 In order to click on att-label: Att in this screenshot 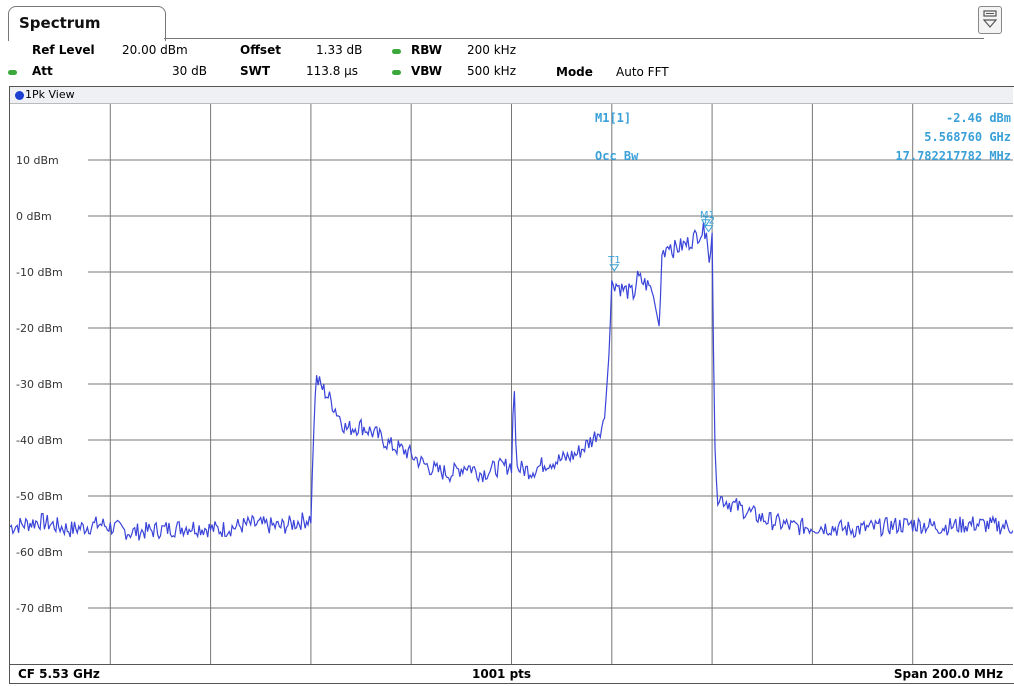, I will do `click(42, 71)`.